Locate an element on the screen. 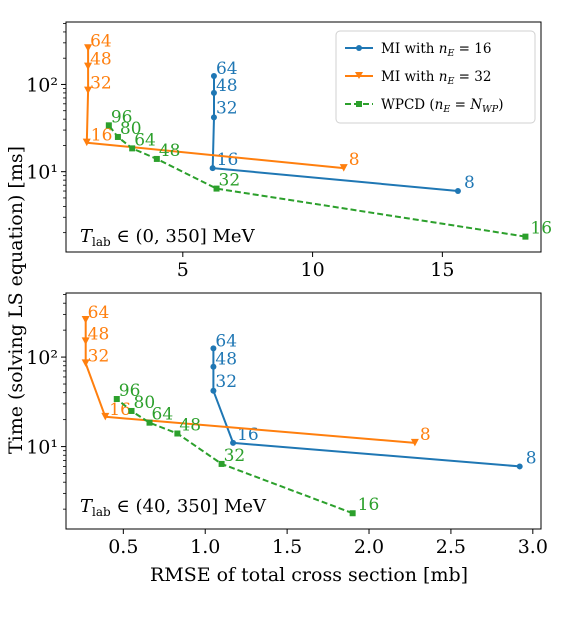  legend-entry-mi-32: MI with nE = 32 is located at coordinates (418, 78).